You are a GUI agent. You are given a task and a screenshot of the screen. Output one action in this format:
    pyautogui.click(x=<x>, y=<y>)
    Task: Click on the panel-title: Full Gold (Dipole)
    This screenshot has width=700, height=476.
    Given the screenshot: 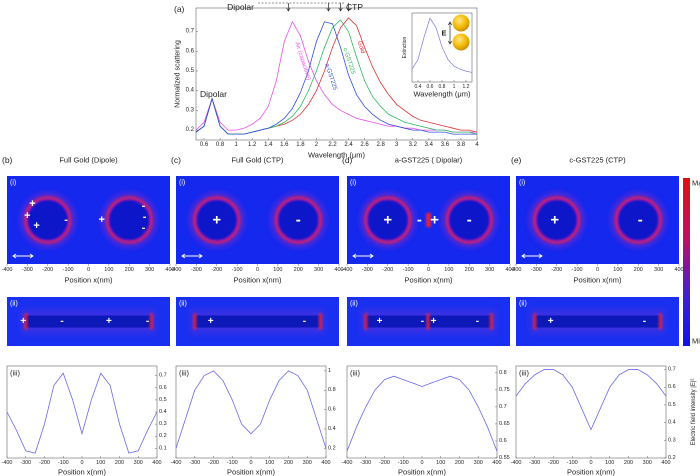 What is the action you would take?
    pyautogui.click(x=88, y=160)
    